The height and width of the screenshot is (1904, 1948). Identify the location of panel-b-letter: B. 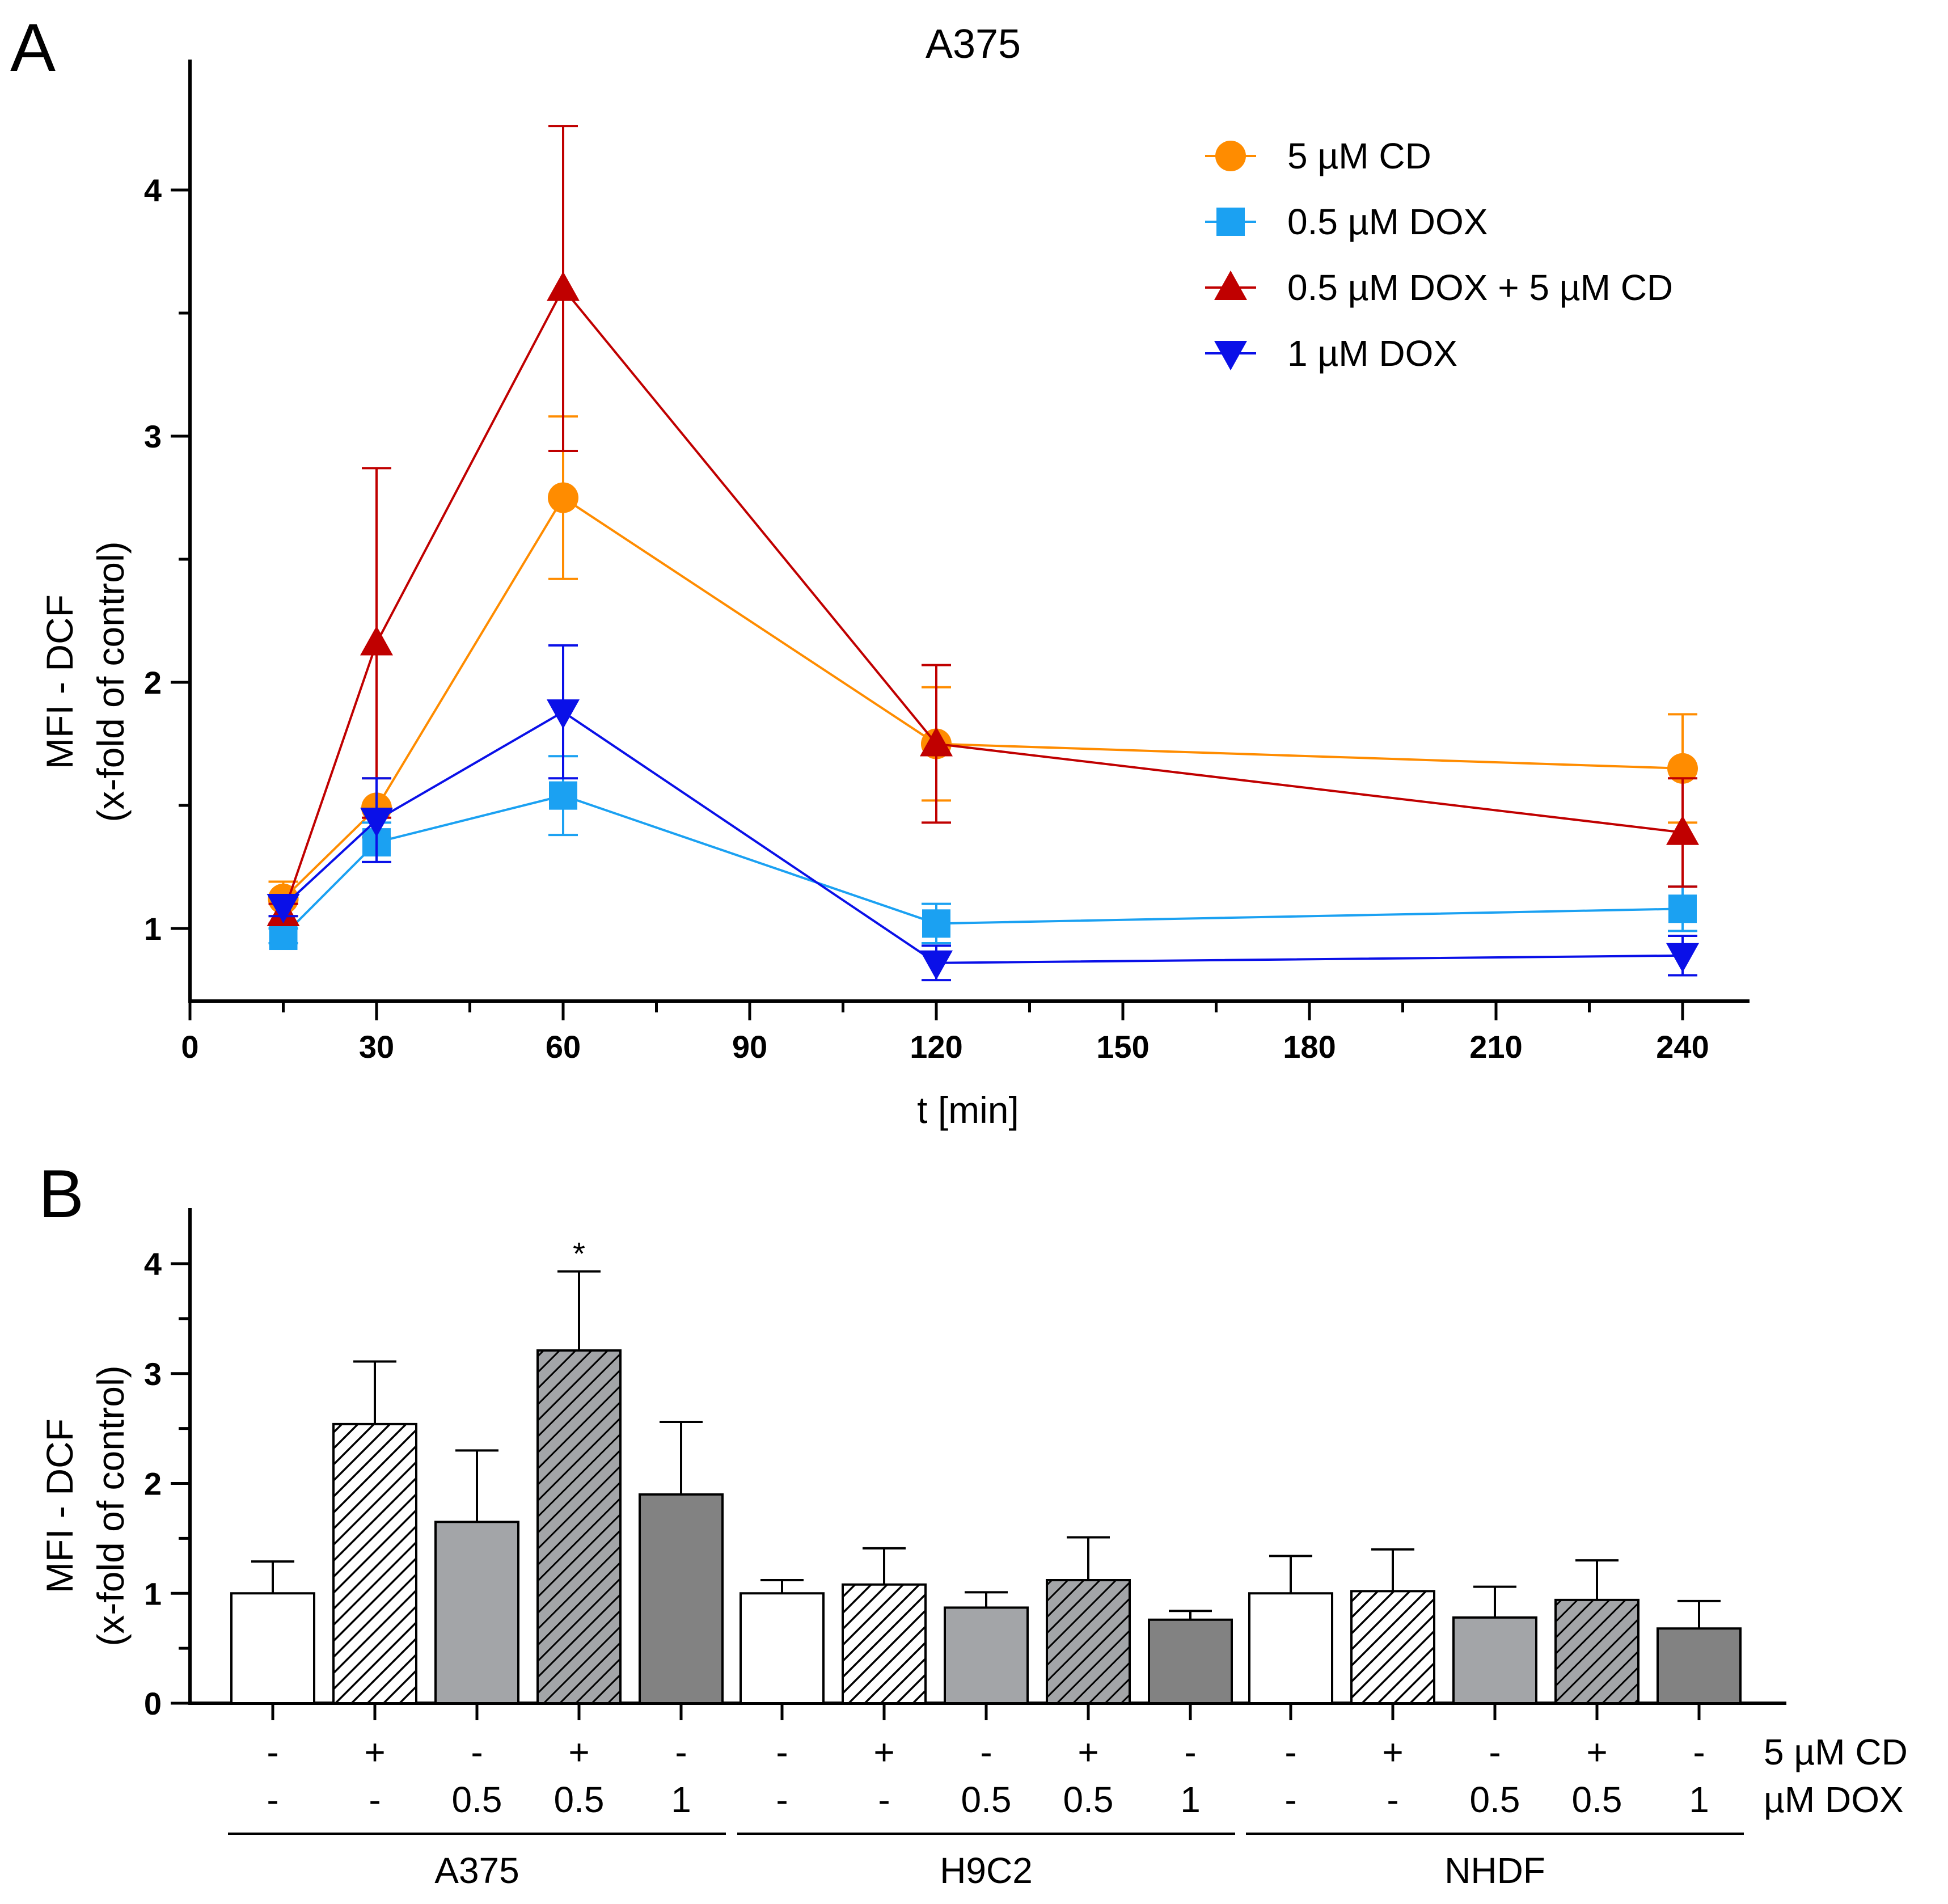
(61, 1194).